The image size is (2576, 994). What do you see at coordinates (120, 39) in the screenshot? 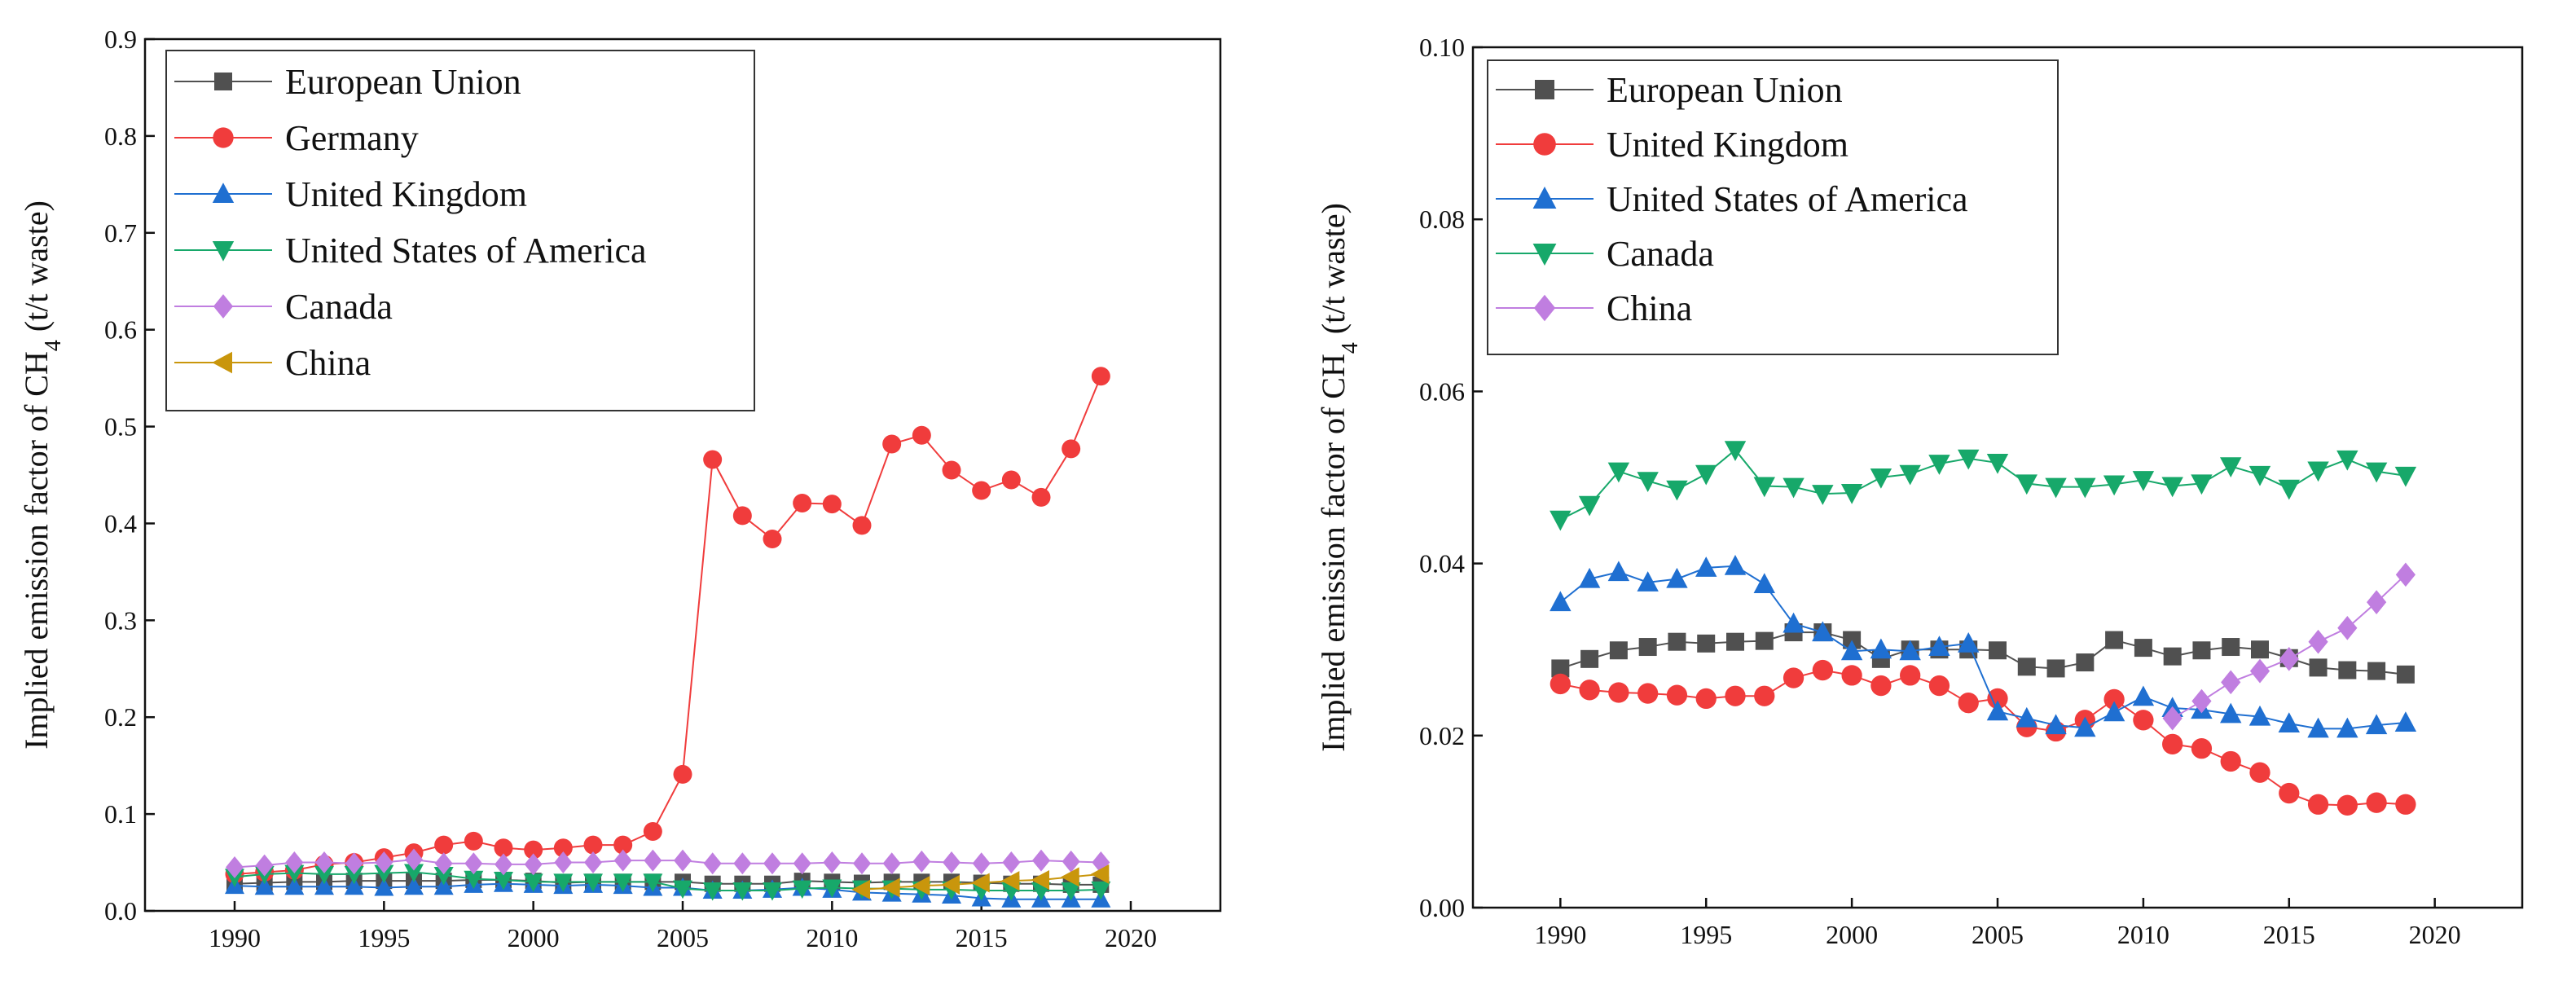
I see `y-tick-label: 0.9` at bounding box center [120, 39].